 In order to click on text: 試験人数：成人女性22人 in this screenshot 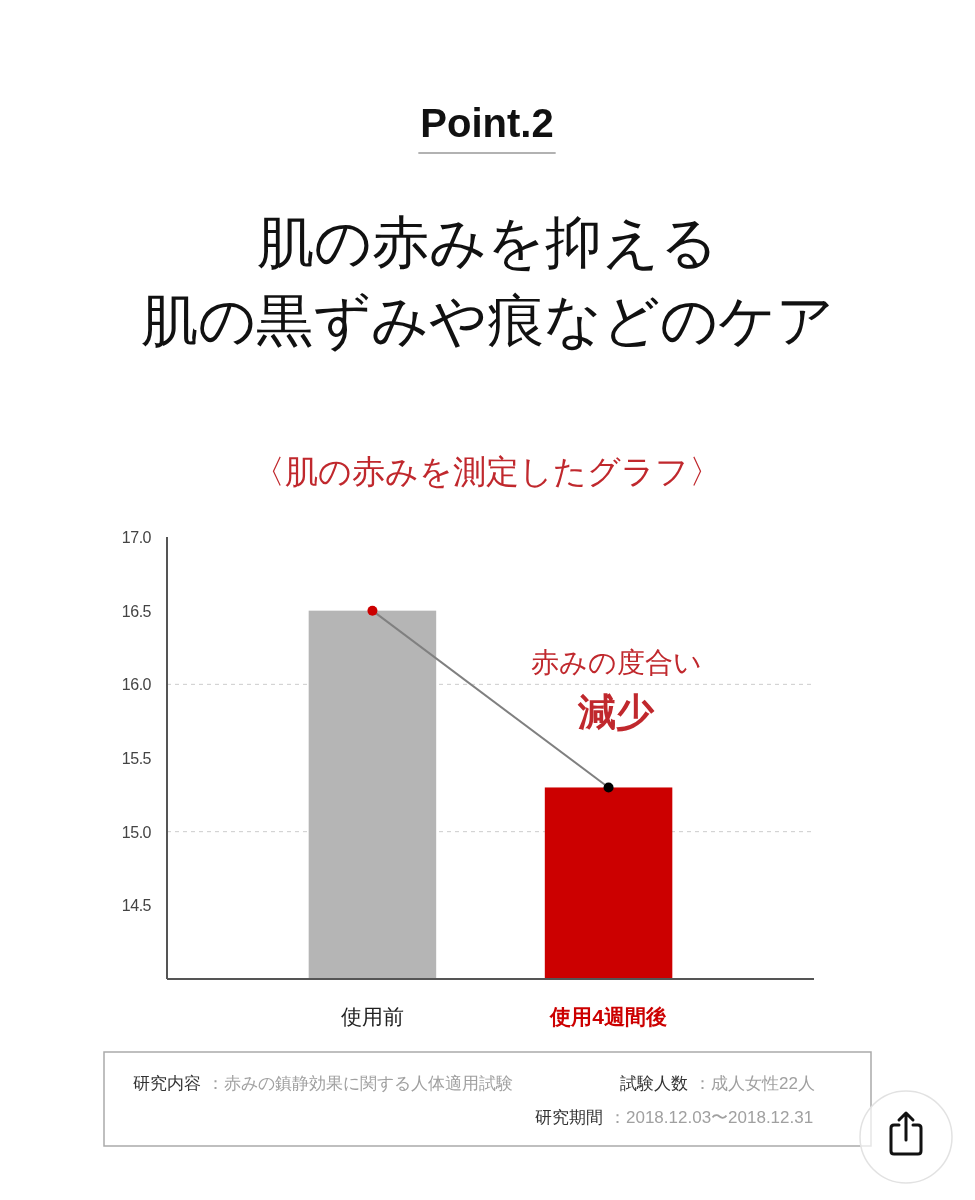, I will do `click(717, 1083)`.